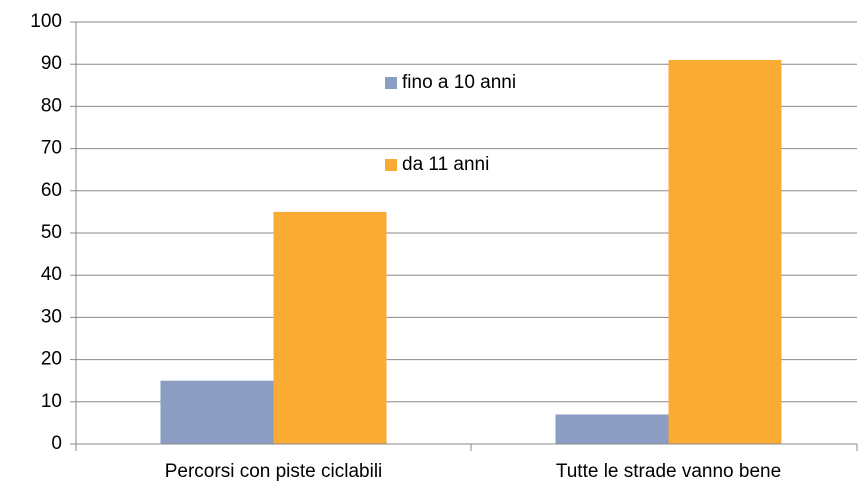 This screenshot has height=486, width=858. What do you see at coordinates (51, 190) in the screenshot?
I see `y-tick-label: 60` at bounding box center [51, 190].